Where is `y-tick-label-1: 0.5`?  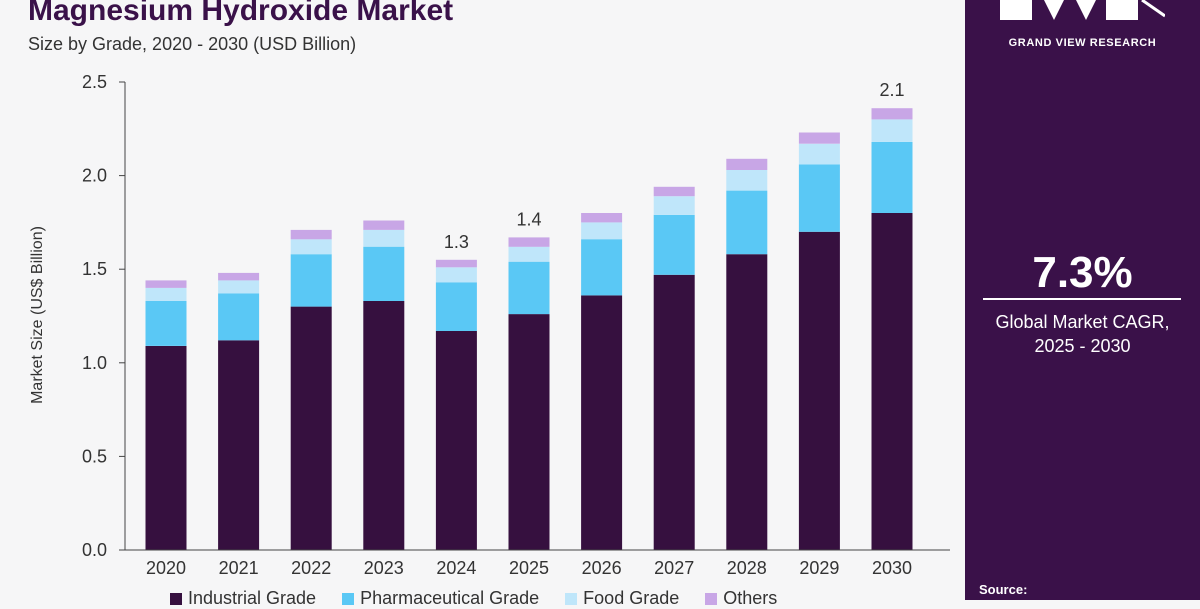
y-tick-label-1: 0.5 is located at coordinates (94, 456).